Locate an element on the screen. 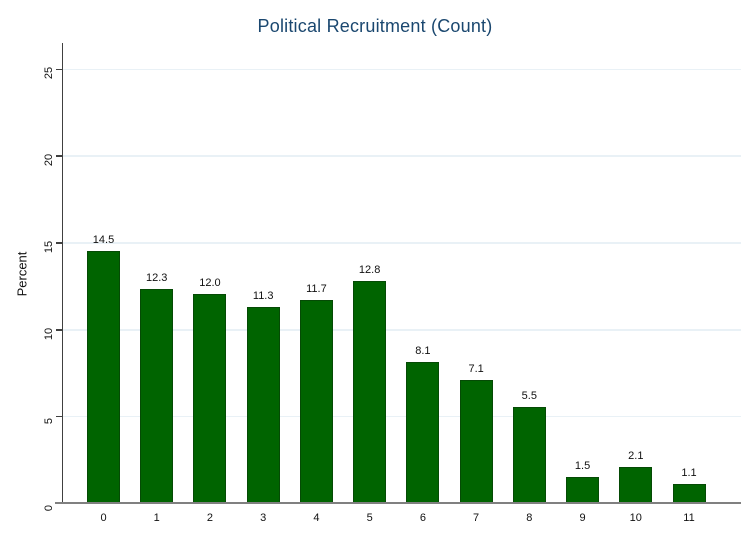 Image resolution: width=750 pixels, height=545 pixels. y-axis-tick-label-text: 20 is located at coordinates (49, 160).